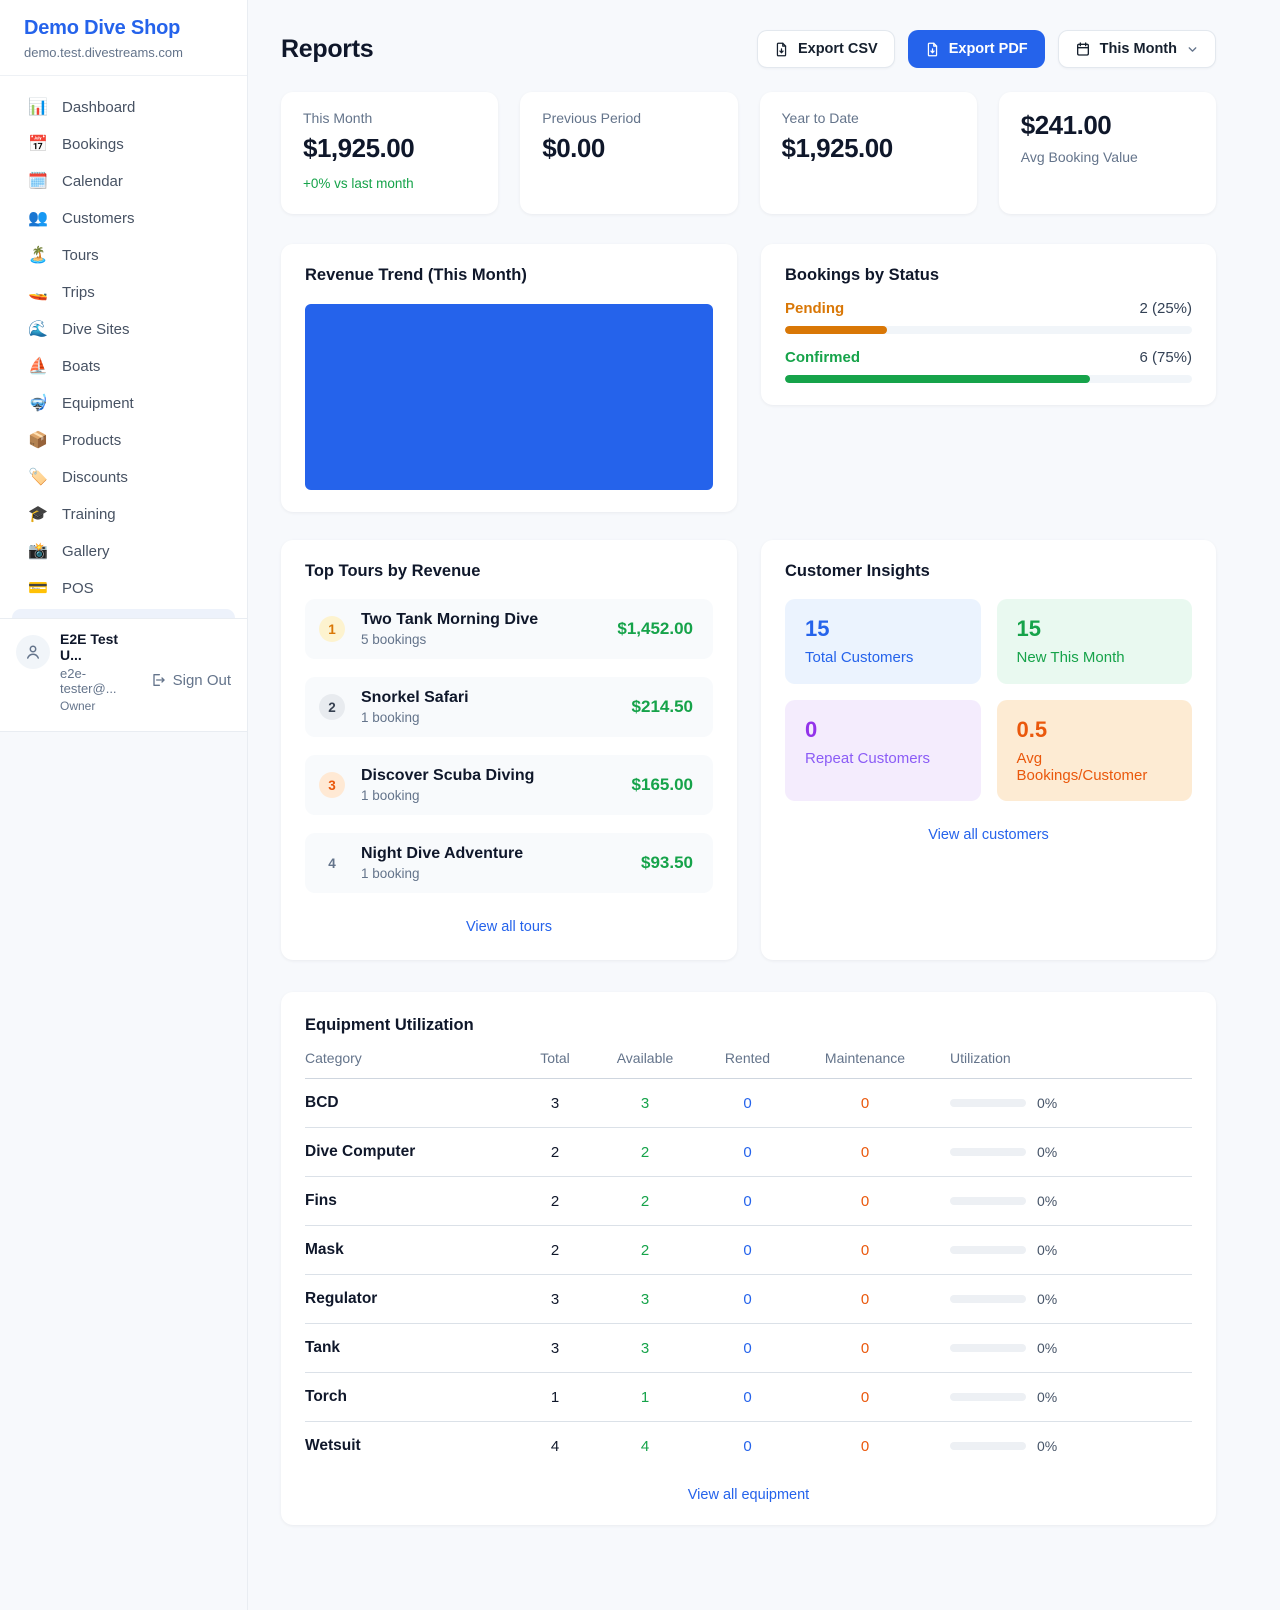 This screenshot has width=1280, height=1610. What do you see at coordinates (938, 379) in the screenshot?
I see `status-progress-fill` at bounding box center [938, 379].